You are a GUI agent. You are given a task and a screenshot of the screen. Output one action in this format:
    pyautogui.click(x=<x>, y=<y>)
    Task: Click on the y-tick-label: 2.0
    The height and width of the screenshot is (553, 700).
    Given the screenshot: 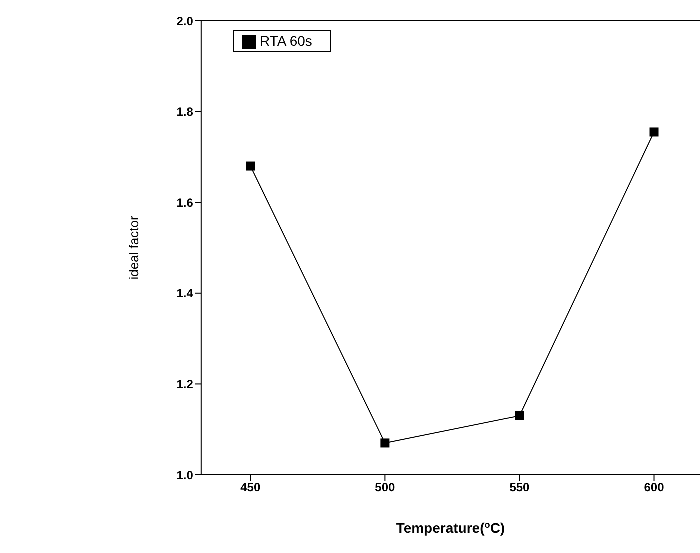 What is the action you would take?
    pyautogui.click(x=185, y=21)
    